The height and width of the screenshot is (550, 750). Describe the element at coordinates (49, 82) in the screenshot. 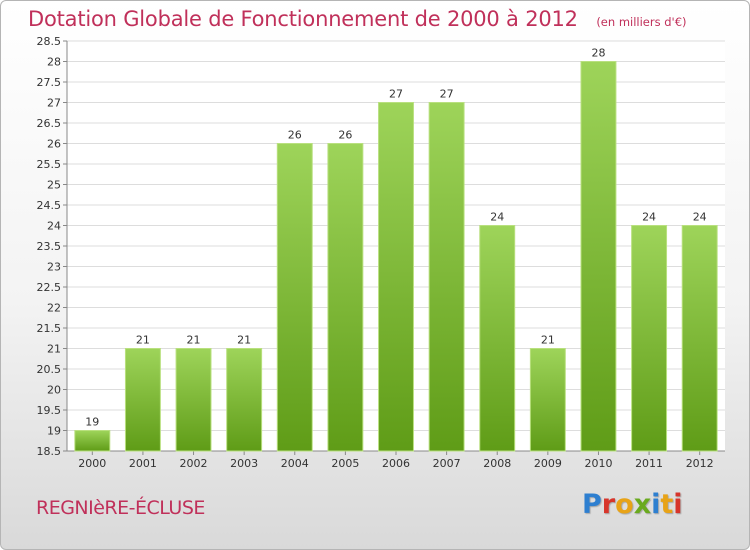

I see `y-tick-label: 27.5` at that location.